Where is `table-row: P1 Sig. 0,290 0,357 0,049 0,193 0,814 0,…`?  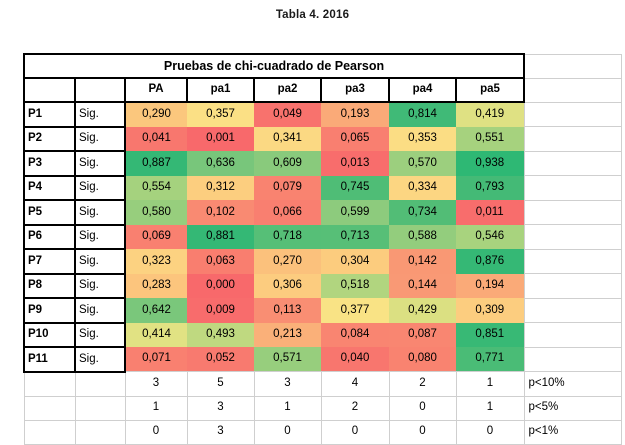
table-row: P1 Sig. 0,290 0,357 0,049 0,193 0,814 0,… is located at coordinates (322, 114).